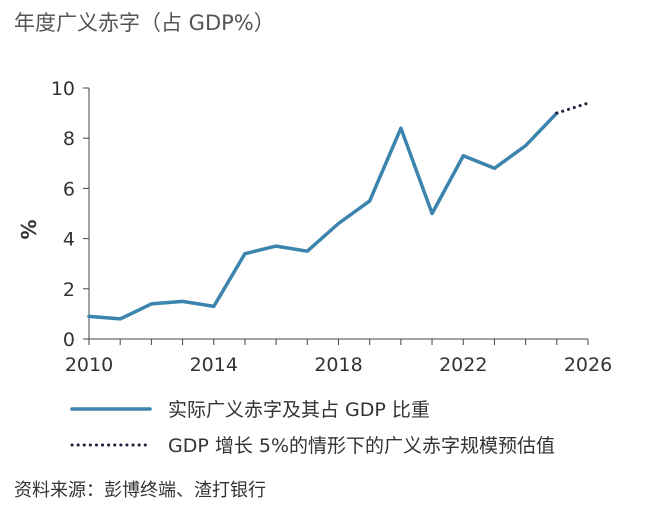  Describe the element at coordinates (69, 139) in the screenshot. I see `y-tick-label: 8` at that location.